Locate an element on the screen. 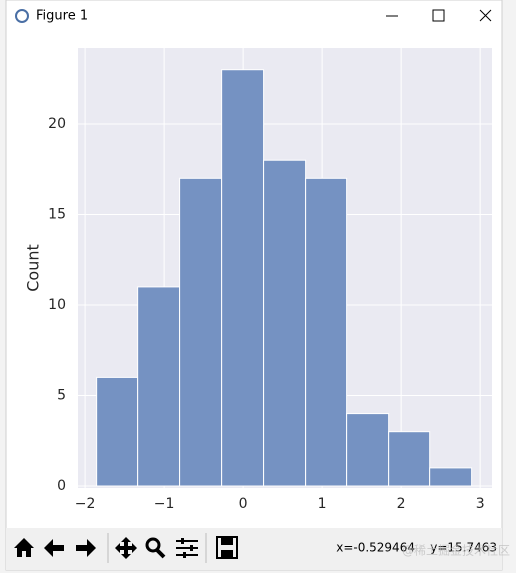  window-title: Figure 1 is located at coordinates (62, 16).